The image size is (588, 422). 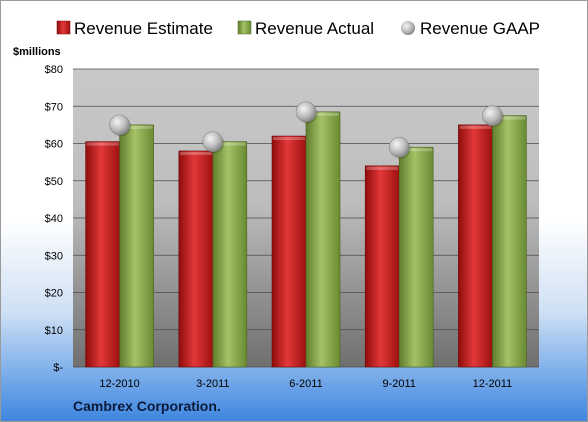 I want to click on legend-item-estimate: Revenue Estimate, so click(x=134, y=28).